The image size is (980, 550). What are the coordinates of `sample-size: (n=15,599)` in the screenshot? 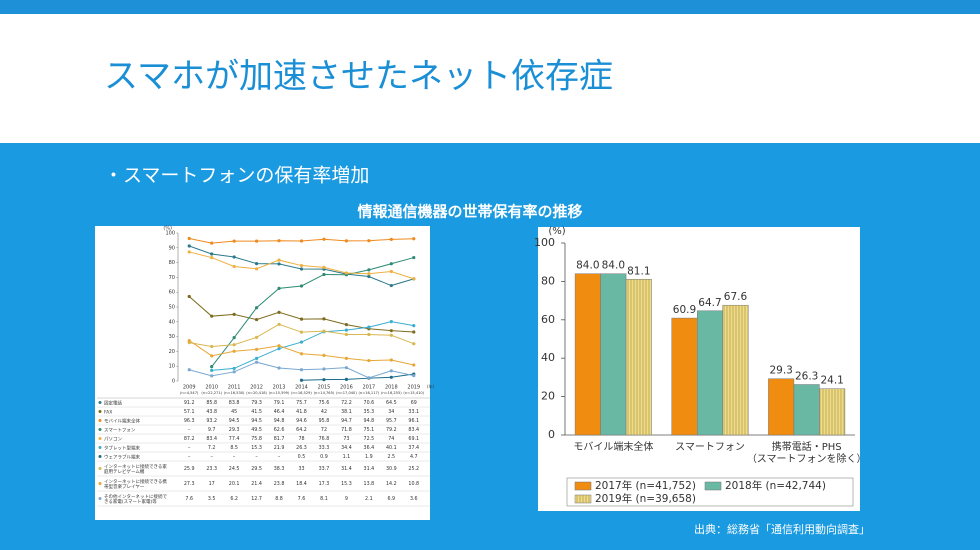 It's located at (279, 393).